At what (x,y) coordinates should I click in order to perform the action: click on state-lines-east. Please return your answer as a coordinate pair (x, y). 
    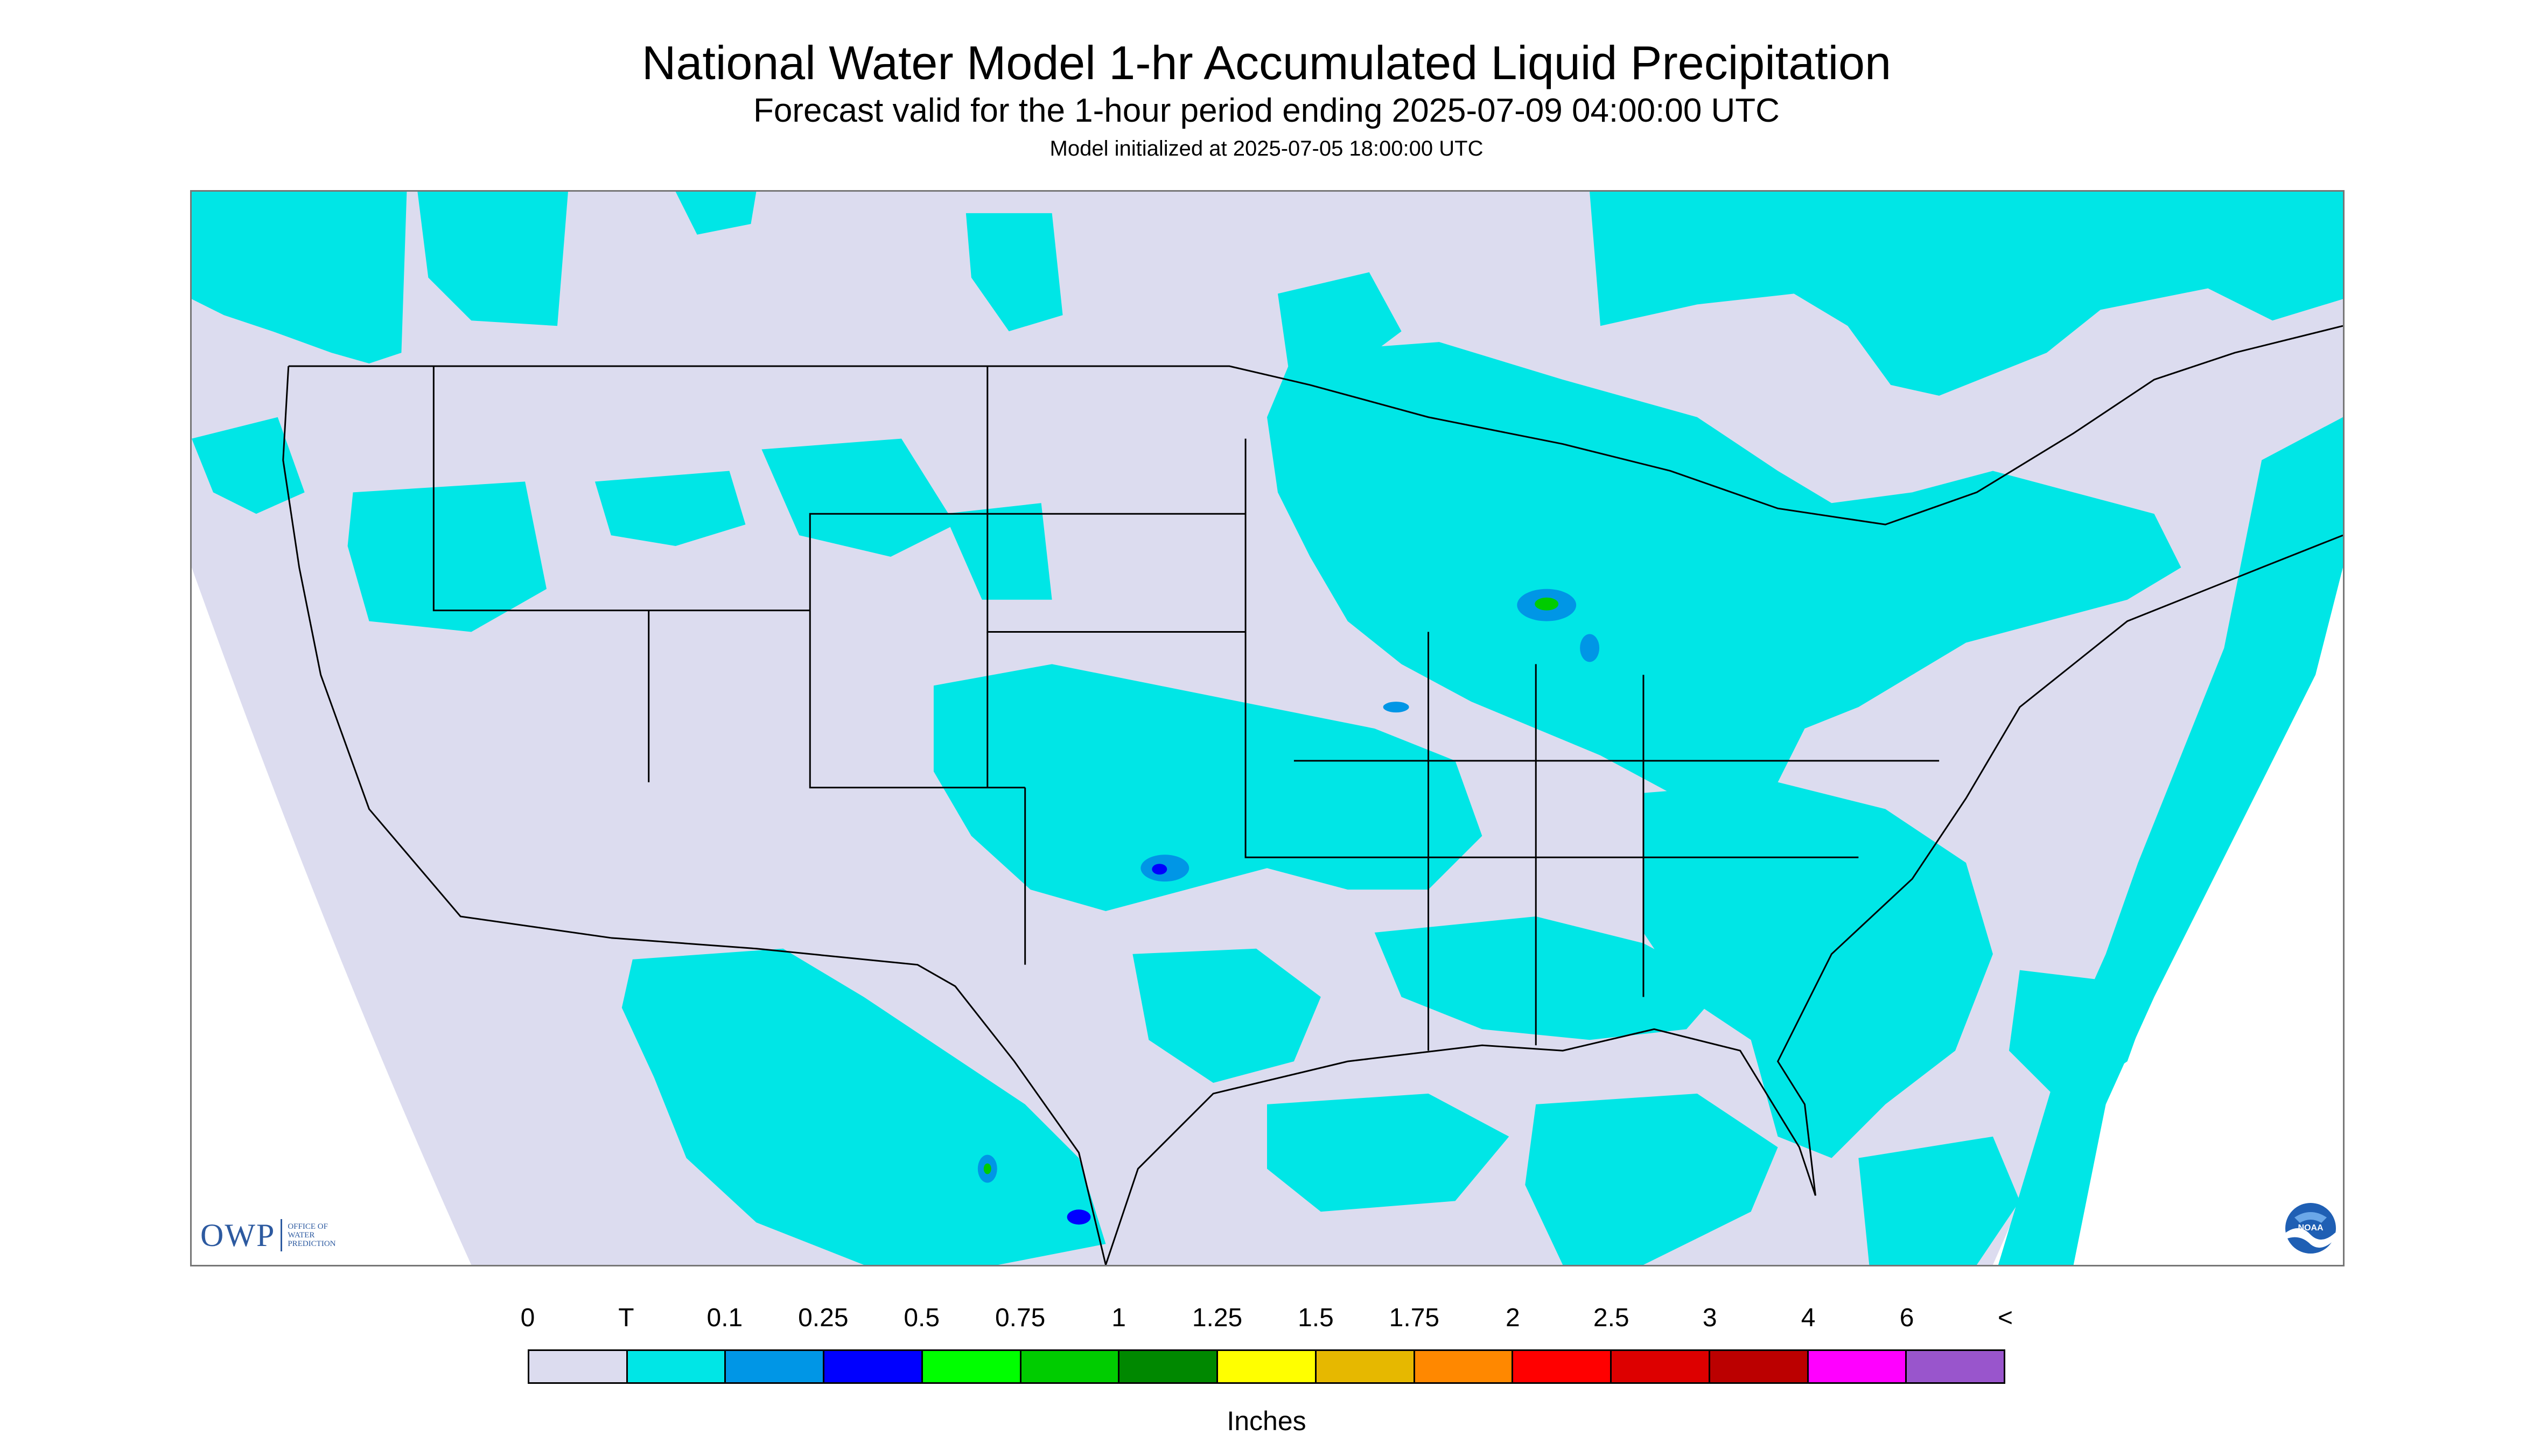
    Looking at the image, I should click on (1616, 841).